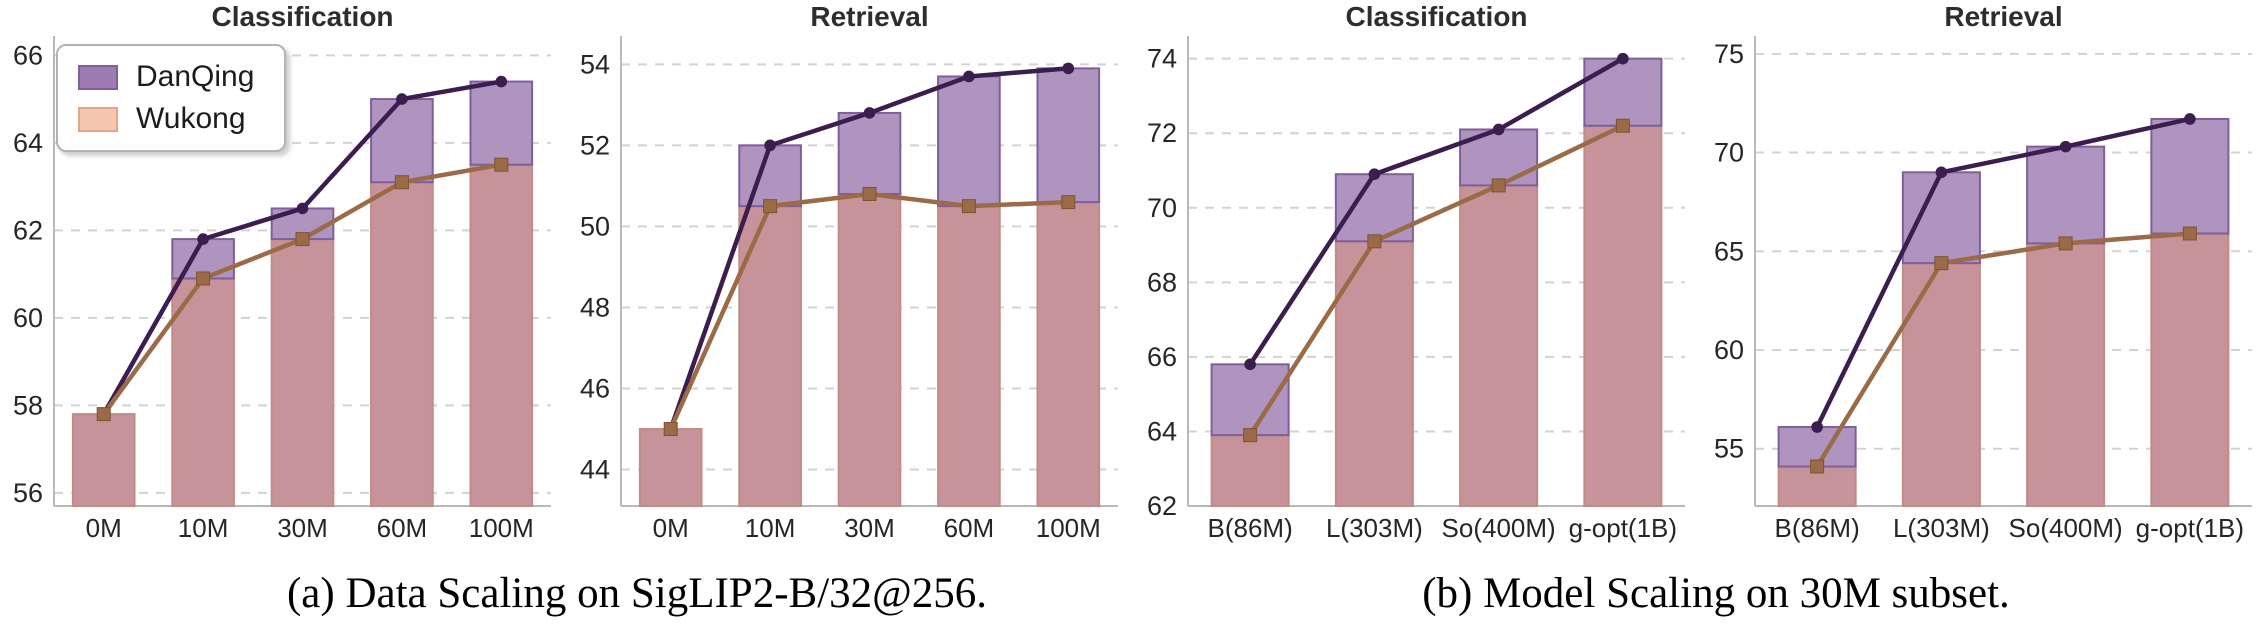 Image resolution: width=2268 pixels, height=632 pixels. Describe the element at coordinates (595, 64) in the screenshot. I see `y-tick-label: 54` at that location.